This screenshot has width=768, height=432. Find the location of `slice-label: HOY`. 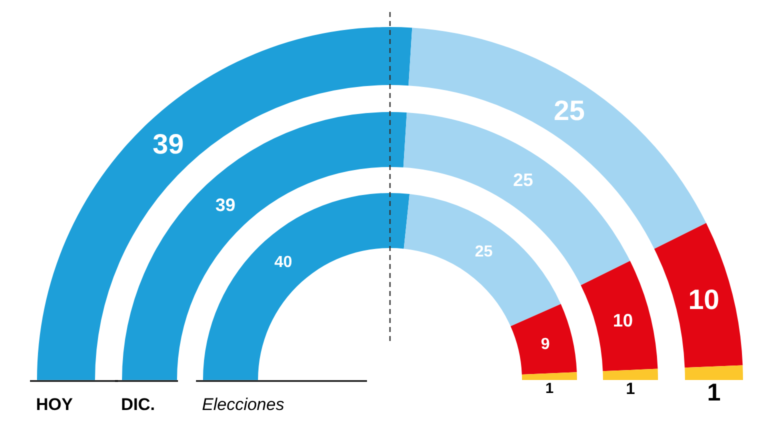

slice-label: HOY is located at coordinates (55, 404).